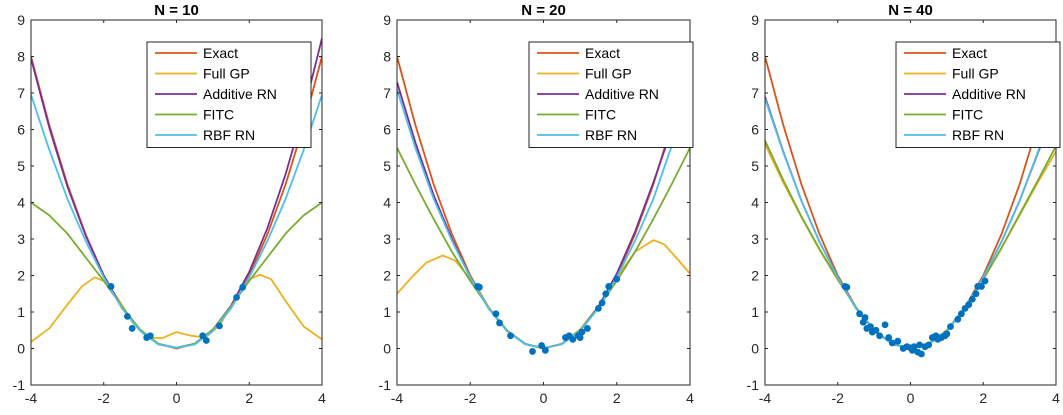 The height and width of the screenshot is (415, 1063). What do you see at coordinates (755, 203) in the screenshot?
I see `y-tick-label: 4` at bounding box center [755, 203].